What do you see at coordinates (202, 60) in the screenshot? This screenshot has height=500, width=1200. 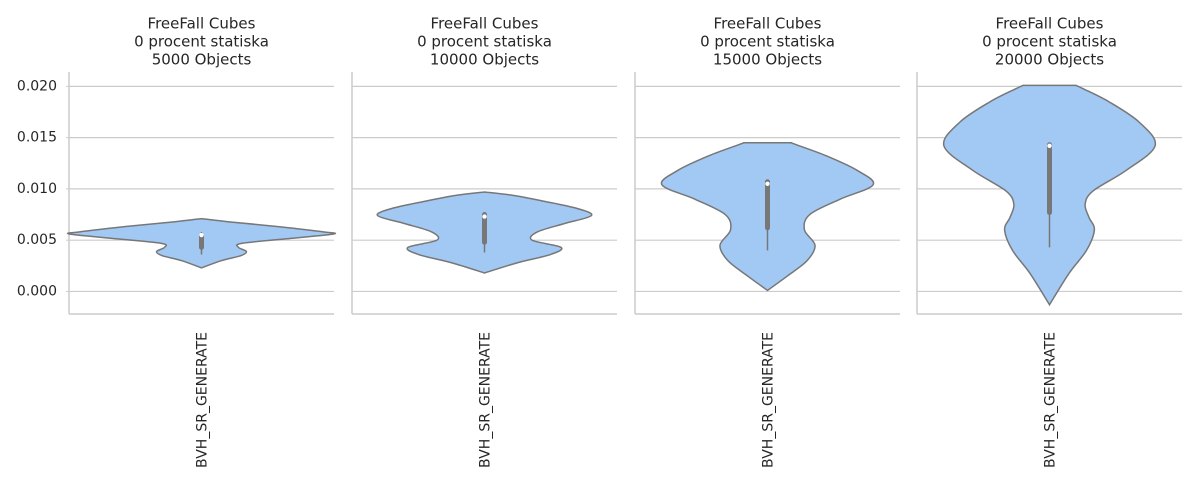 I see `panel-title: 5000 Objects` at bounding box center [202, 60].